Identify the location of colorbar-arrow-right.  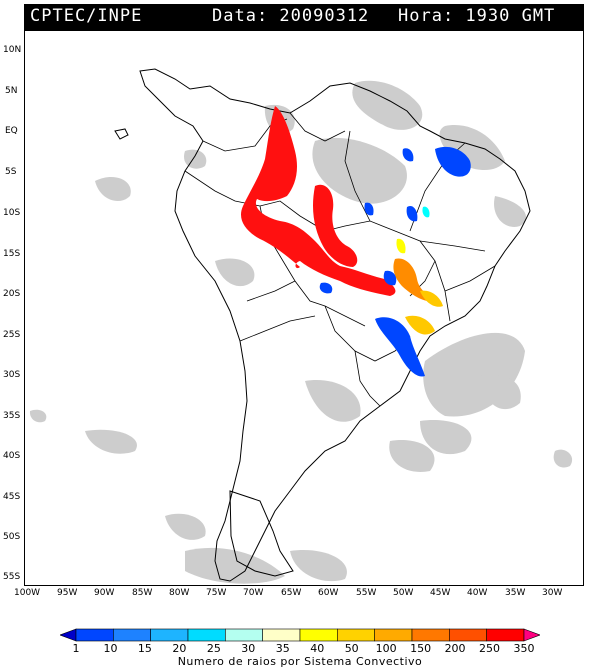
(531, 635).